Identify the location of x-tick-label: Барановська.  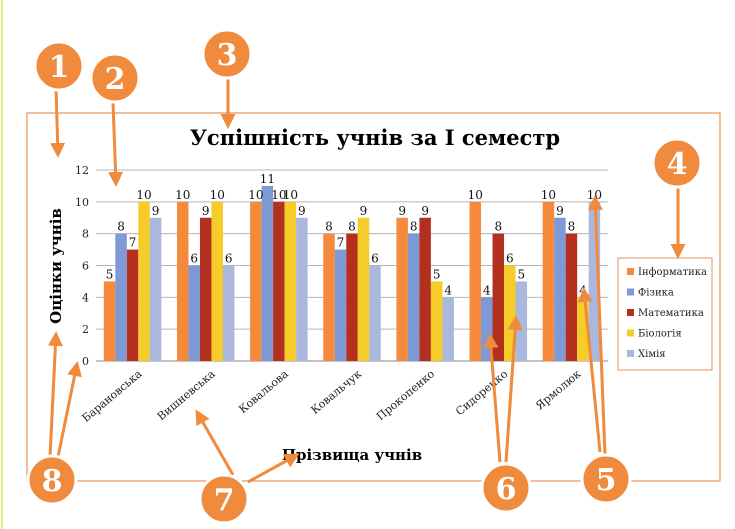
(111, 396).